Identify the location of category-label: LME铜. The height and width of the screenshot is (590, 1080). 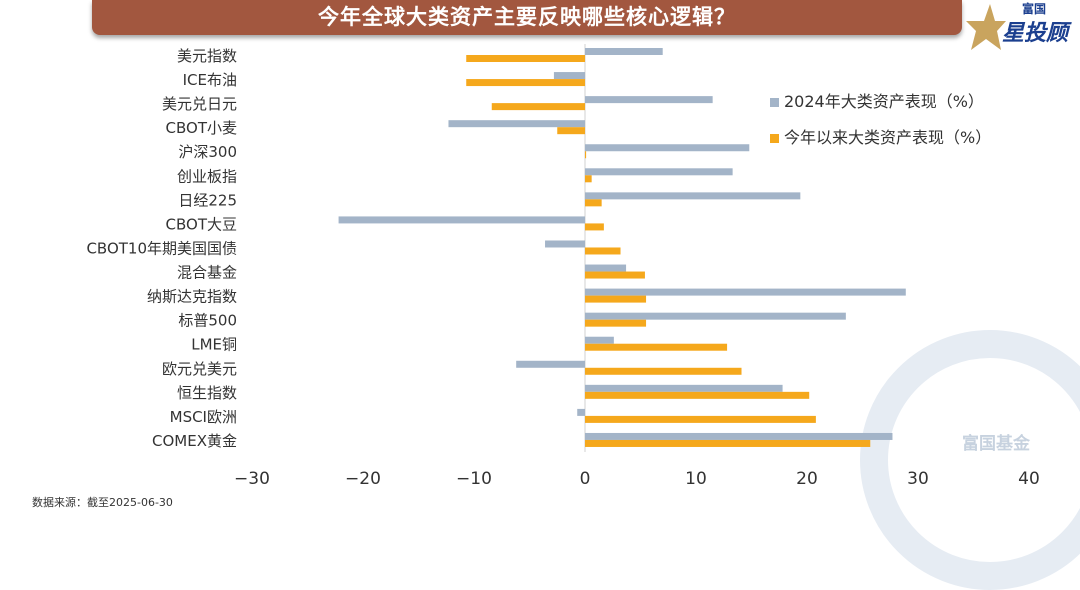
(214, 345).